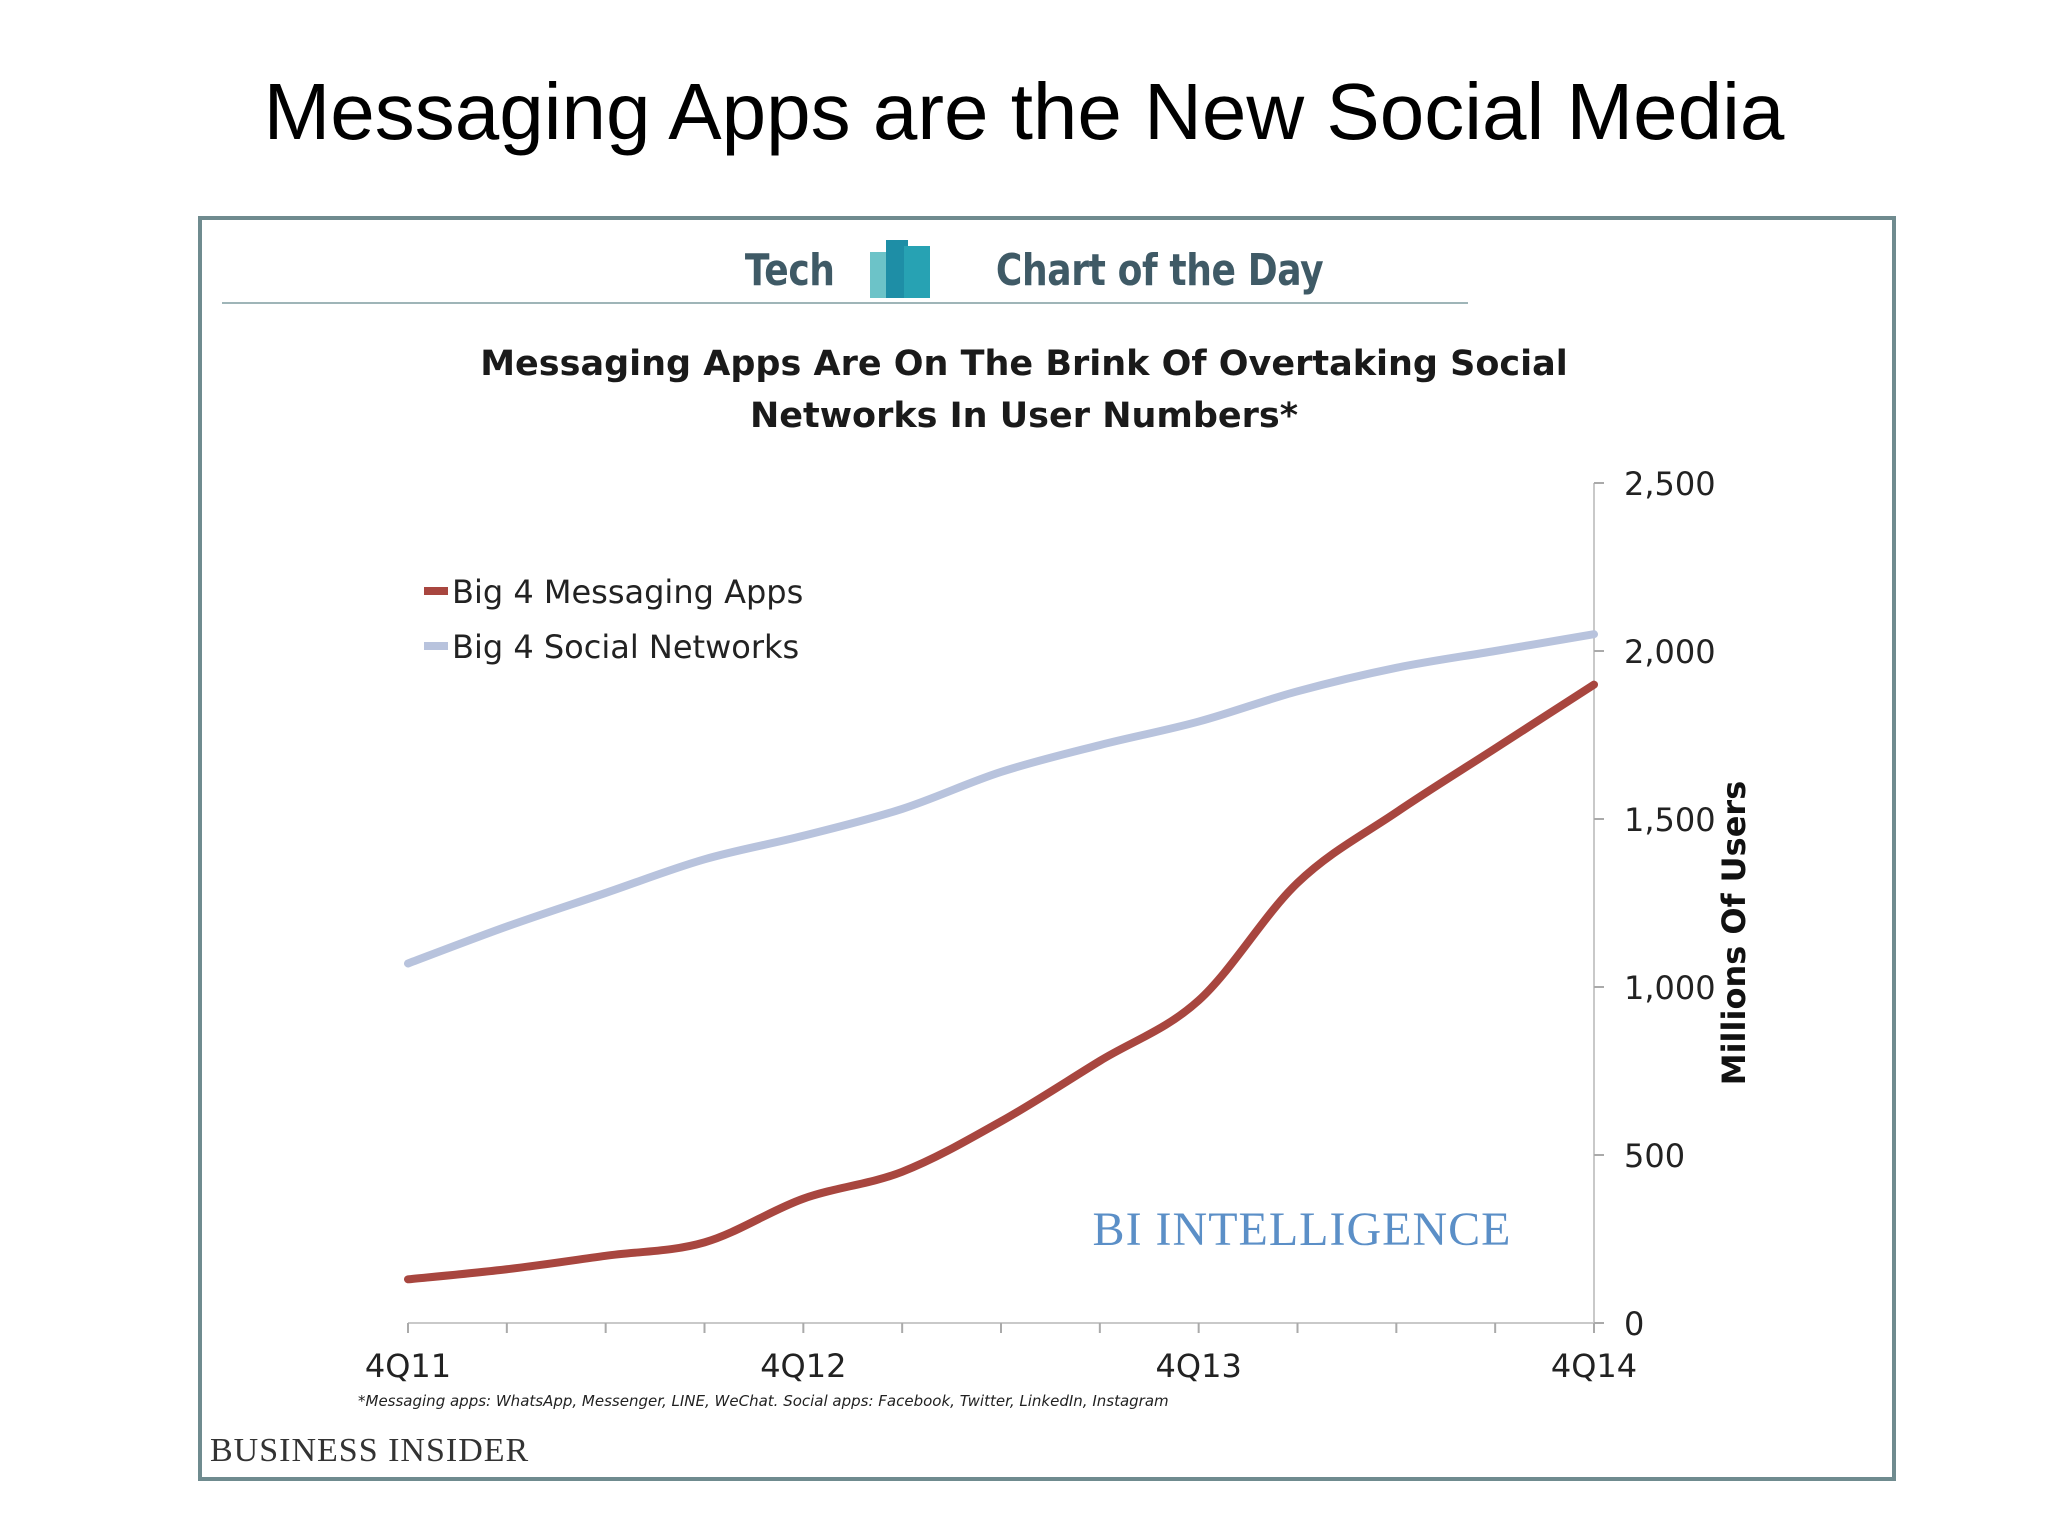 The height and width of the screenshot is (1536, 2048). I want to click on y-axis-label: Millions Of Users, so click(1734, 933).